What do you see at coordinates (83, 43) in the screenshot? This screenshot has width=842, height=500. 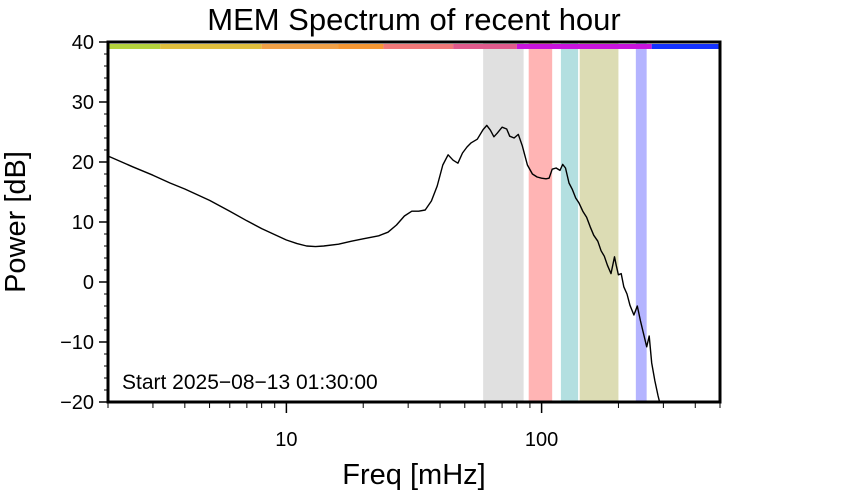 I see `y-tick-label: 40` at bounding box center [83, 43].